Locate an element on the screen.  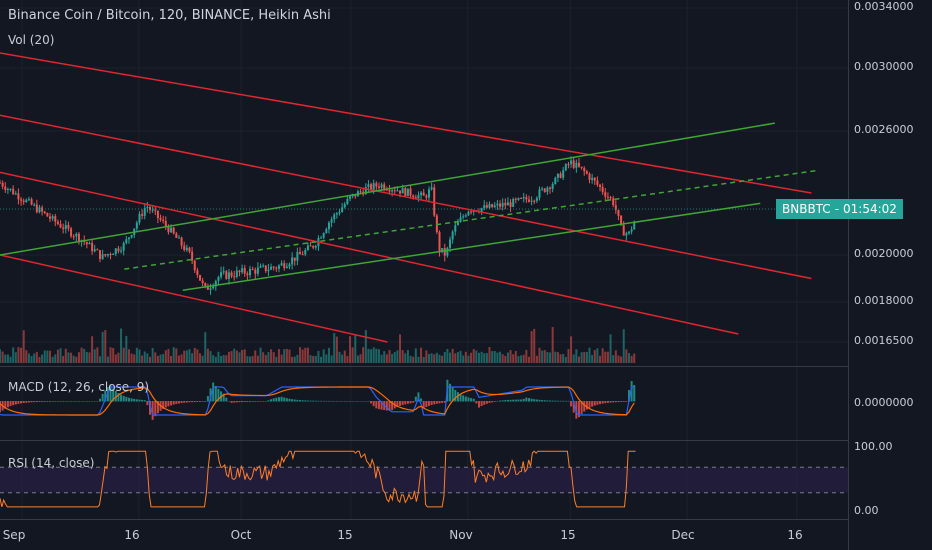
badge-symbol: BNBBTC is located at coordinates (806, 209).